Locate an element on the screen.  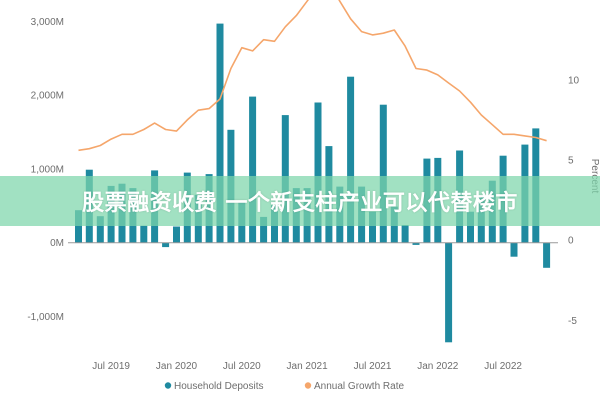
y-right-tick-label: 0 is located at coordinates (571, 241).